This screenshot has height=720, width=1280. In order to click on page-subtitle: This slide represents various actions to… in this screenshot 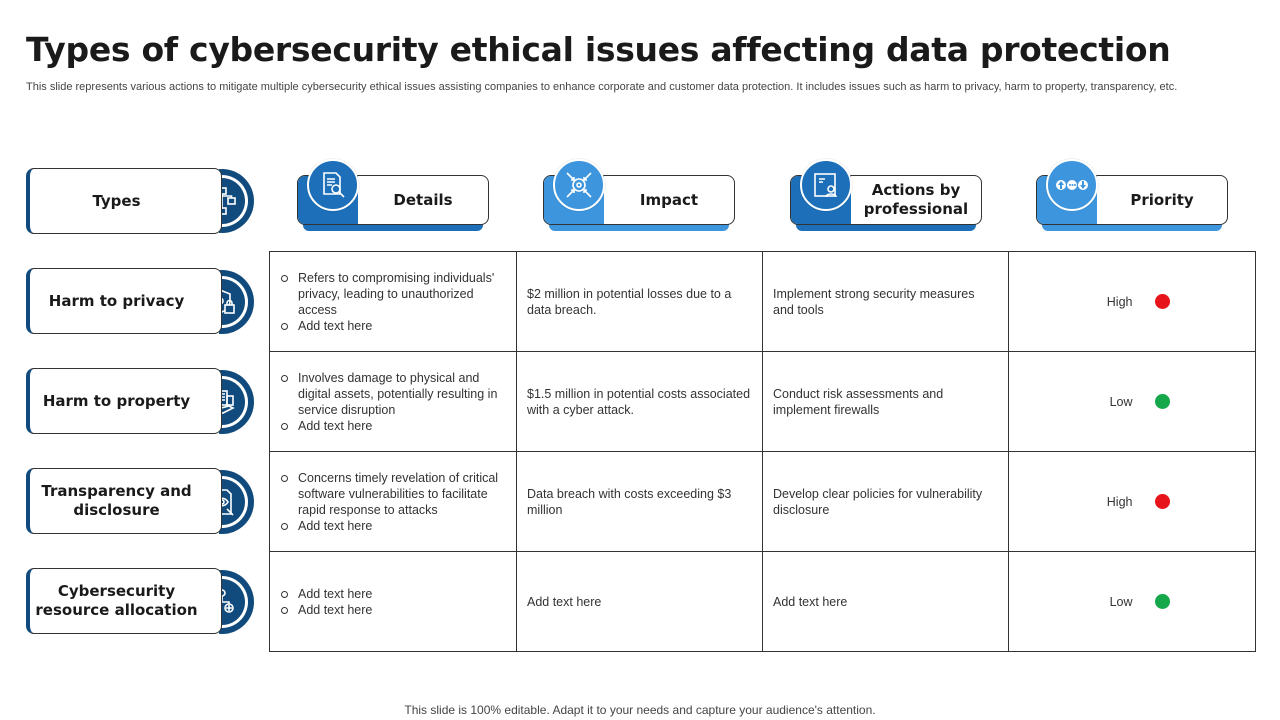, I will do `click(602, 87)`.